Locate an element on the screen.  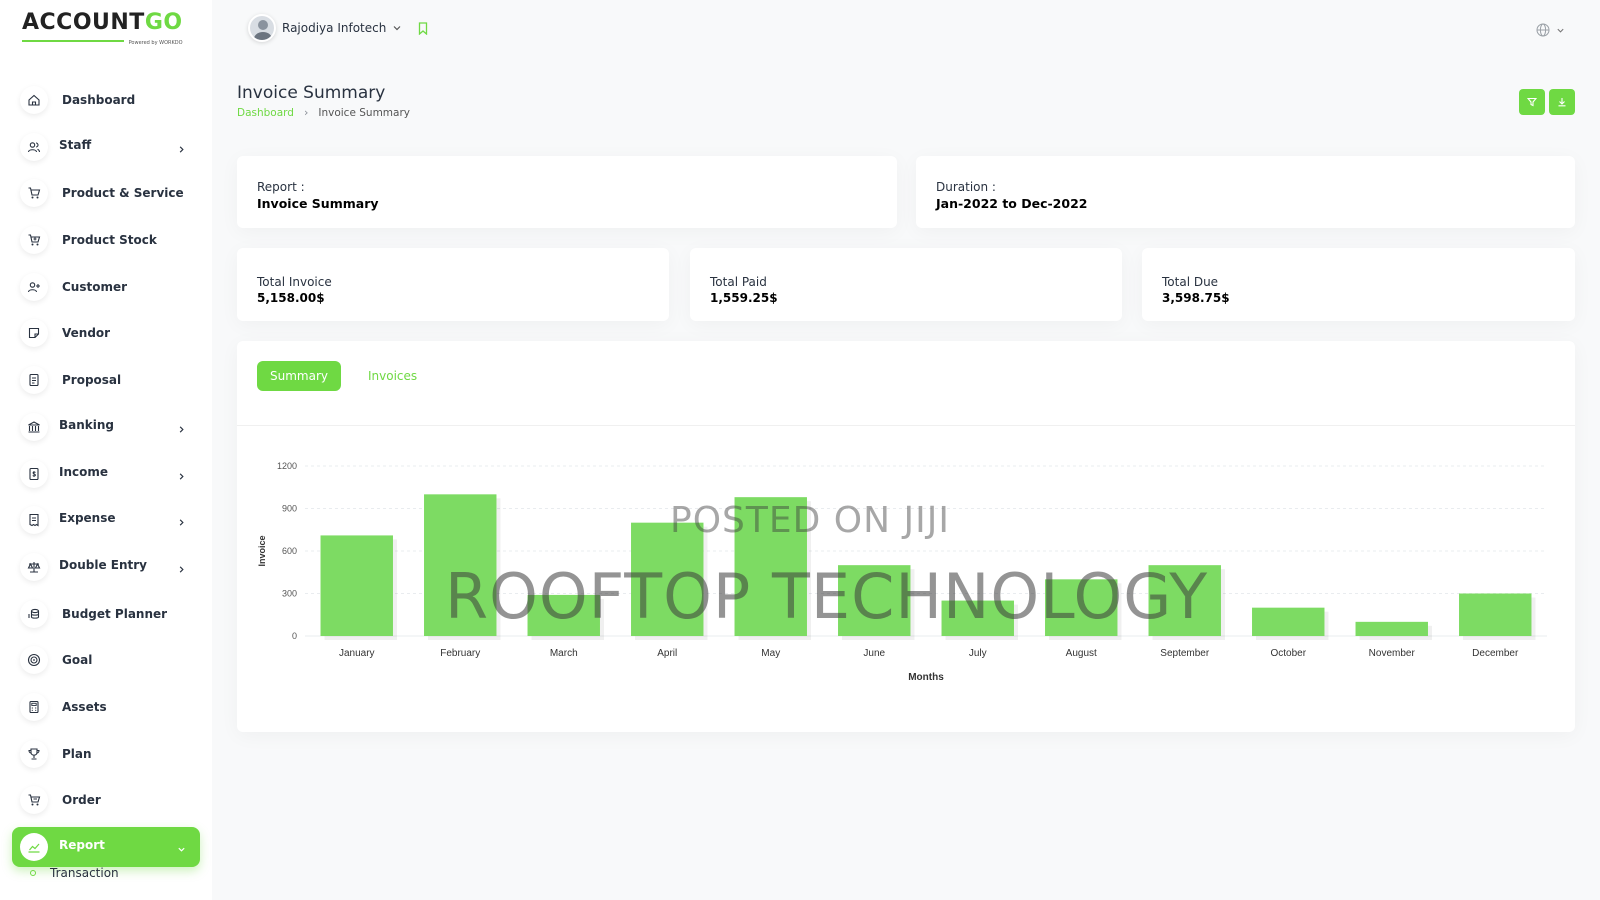
cart-plus-icon is located at coordinates (34, 240).